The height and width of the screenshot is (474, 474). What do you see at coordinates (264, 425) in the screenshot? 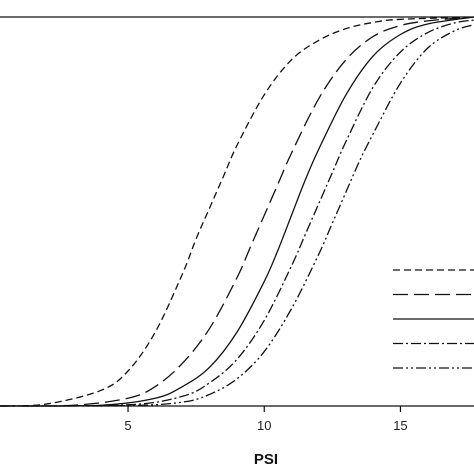
I see `x-tick-label: 10` at bounding box center [264, 425].